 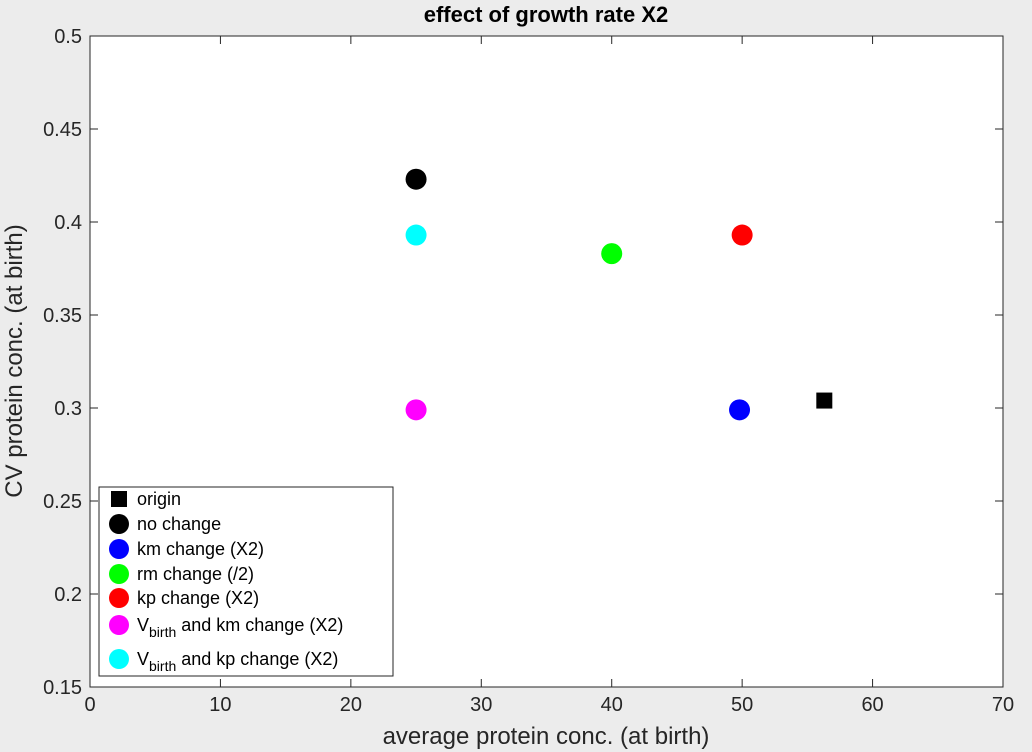 I want to click on legend-label-suffix: and kp change (X2), so click(x=257, y=659).